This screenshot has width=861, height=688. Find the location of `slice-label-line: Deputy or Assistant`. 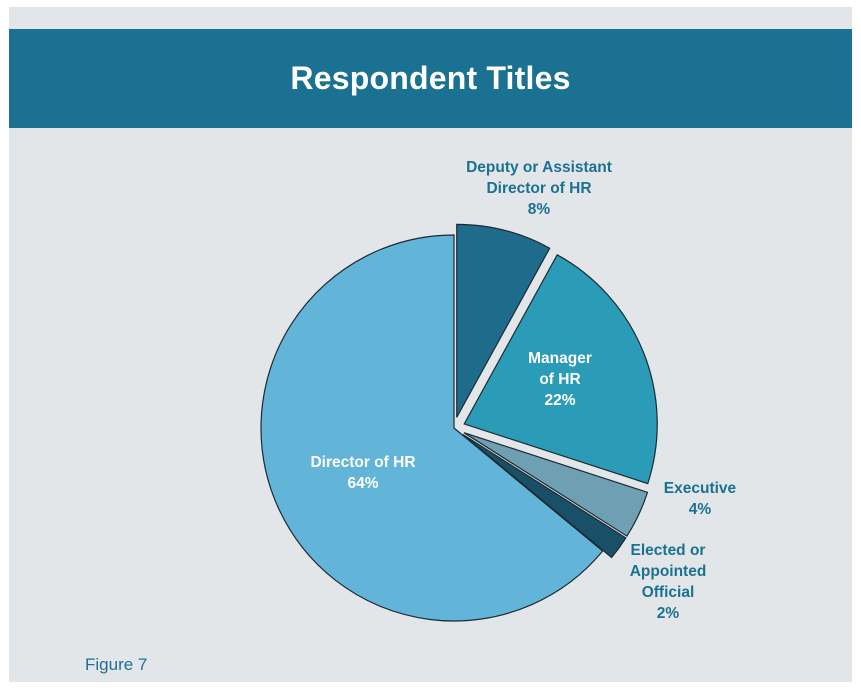

slice-label-line: Deputy or Assistant is located at coordinates (539, 167).